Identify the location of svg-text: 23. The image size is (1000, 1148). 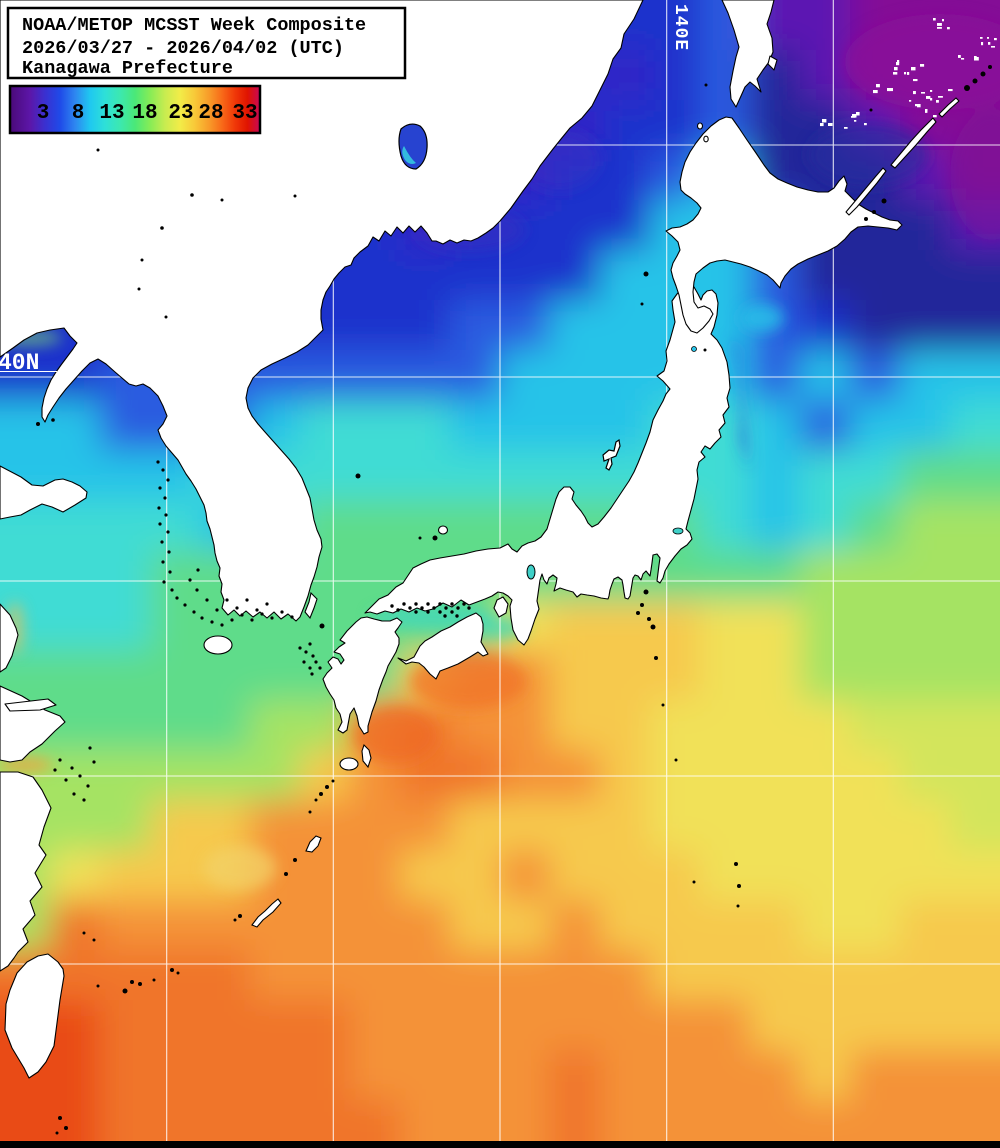
(180, 113).